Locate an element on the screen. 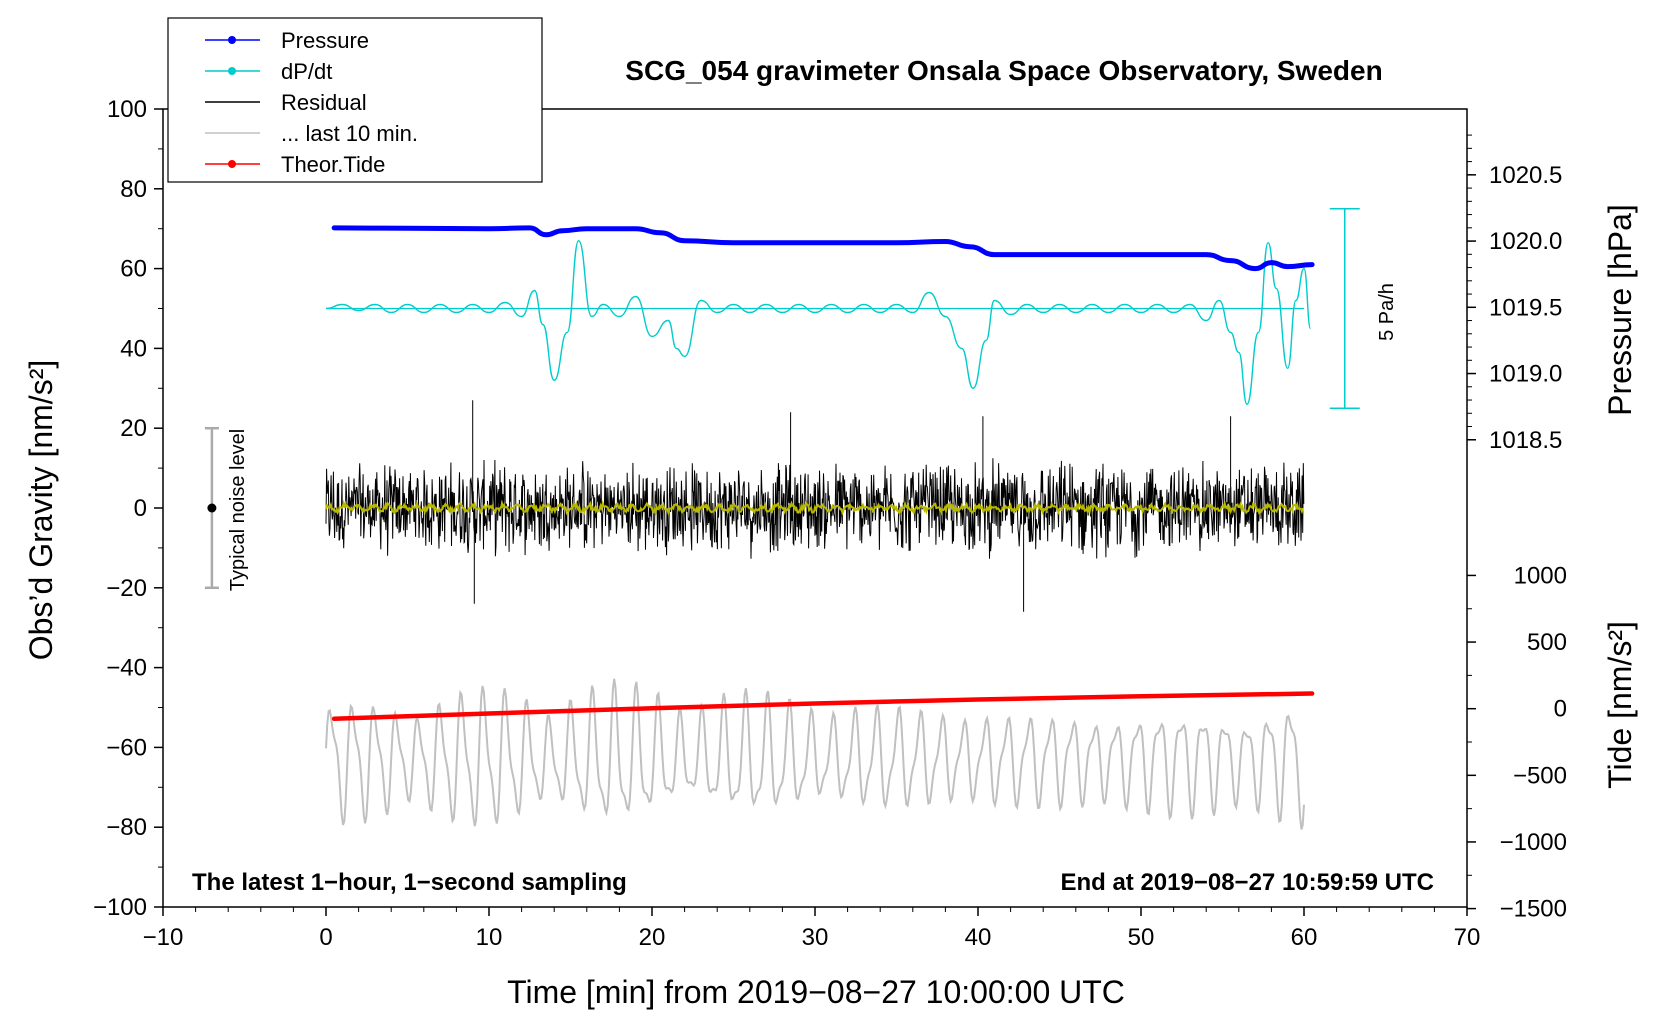 This screenshot has width=1660, height=1020. end-time-annotation: End at 2019−08−27 10:59:59 UTC is located at coordinates (1247, 882).